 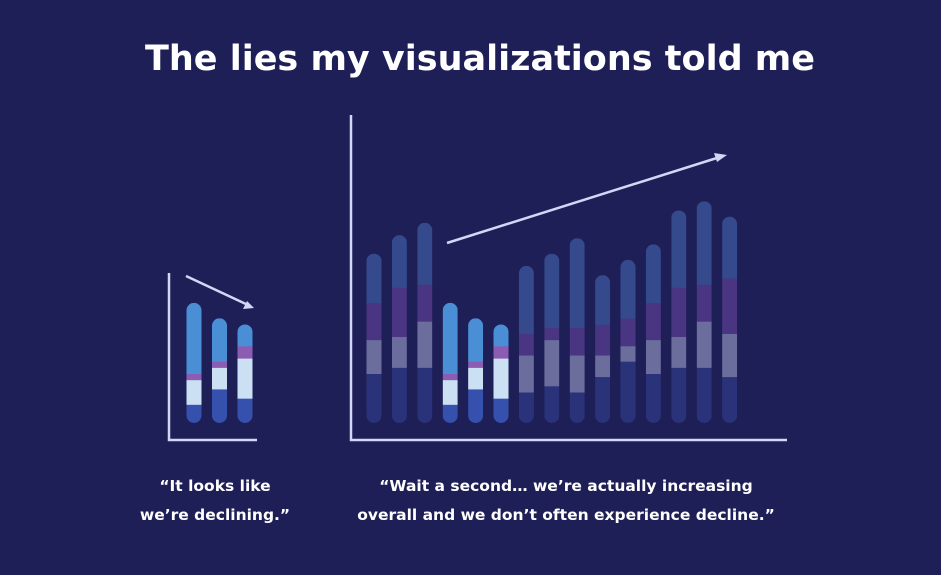 What do you see at coordinates (215, 515) in the screenshot?
I see `caption-line: we’re declining.”` at bounding box center [215, 515].